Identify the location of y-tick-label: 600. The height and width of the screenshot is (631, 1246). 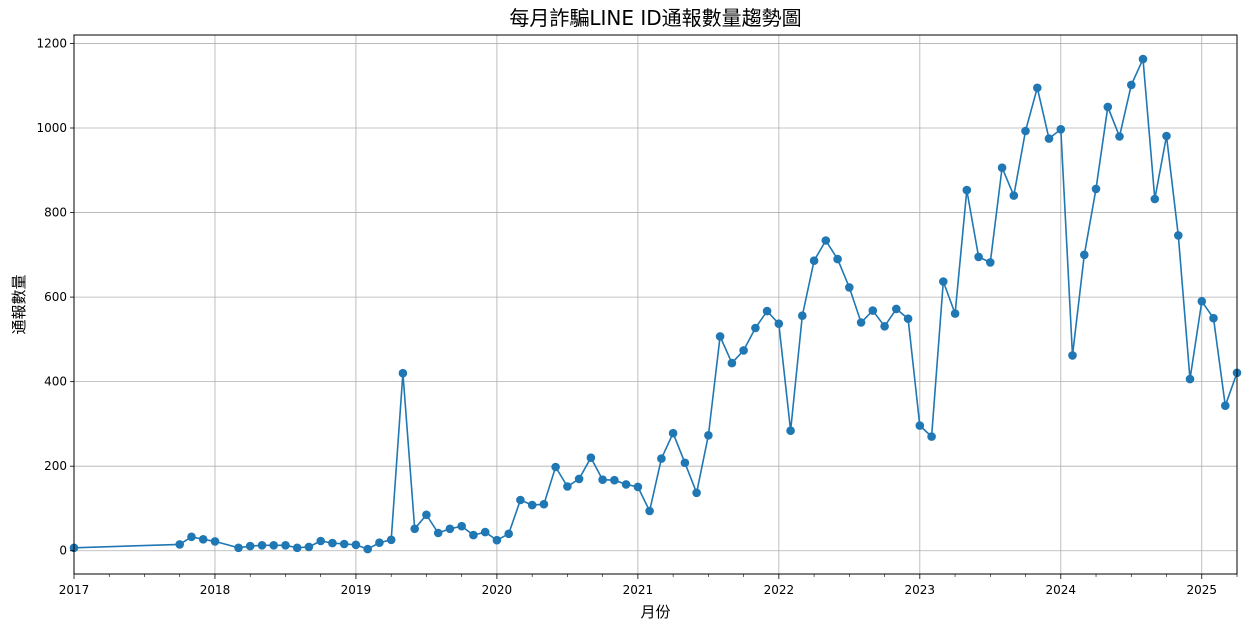
(55, 297).